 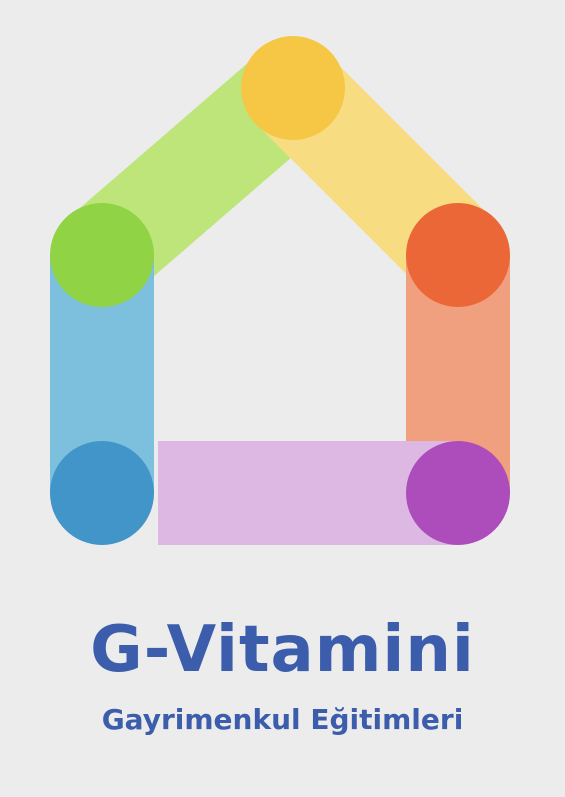 I want to click on peak-joint, so click(x=293, y=88).